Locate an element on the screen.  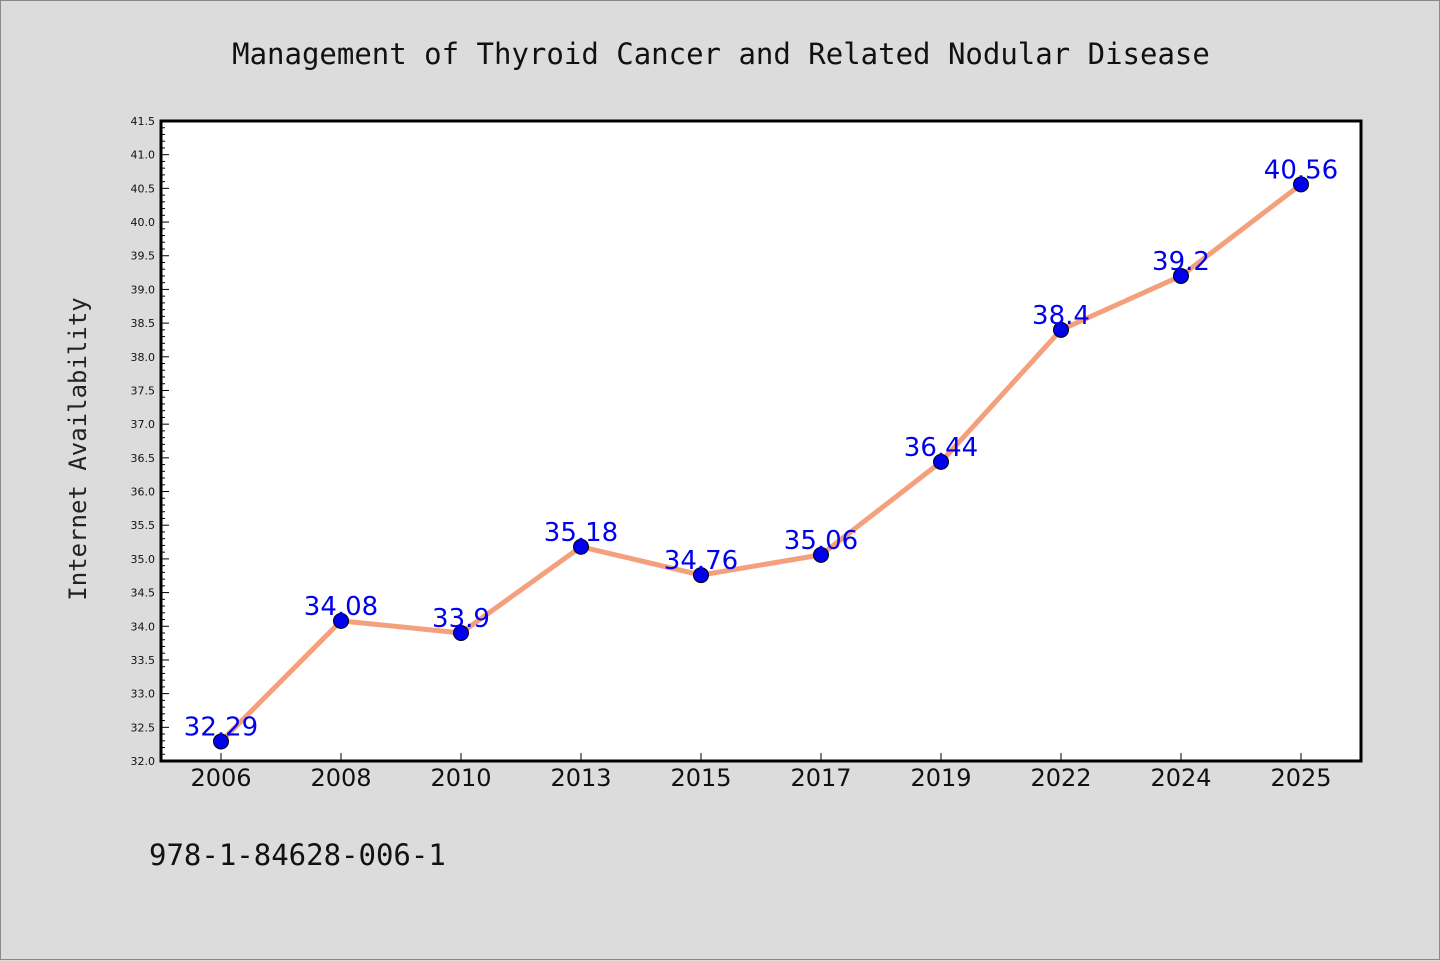
y-tick-label: 37.5 is located at coordinates (143, 390).